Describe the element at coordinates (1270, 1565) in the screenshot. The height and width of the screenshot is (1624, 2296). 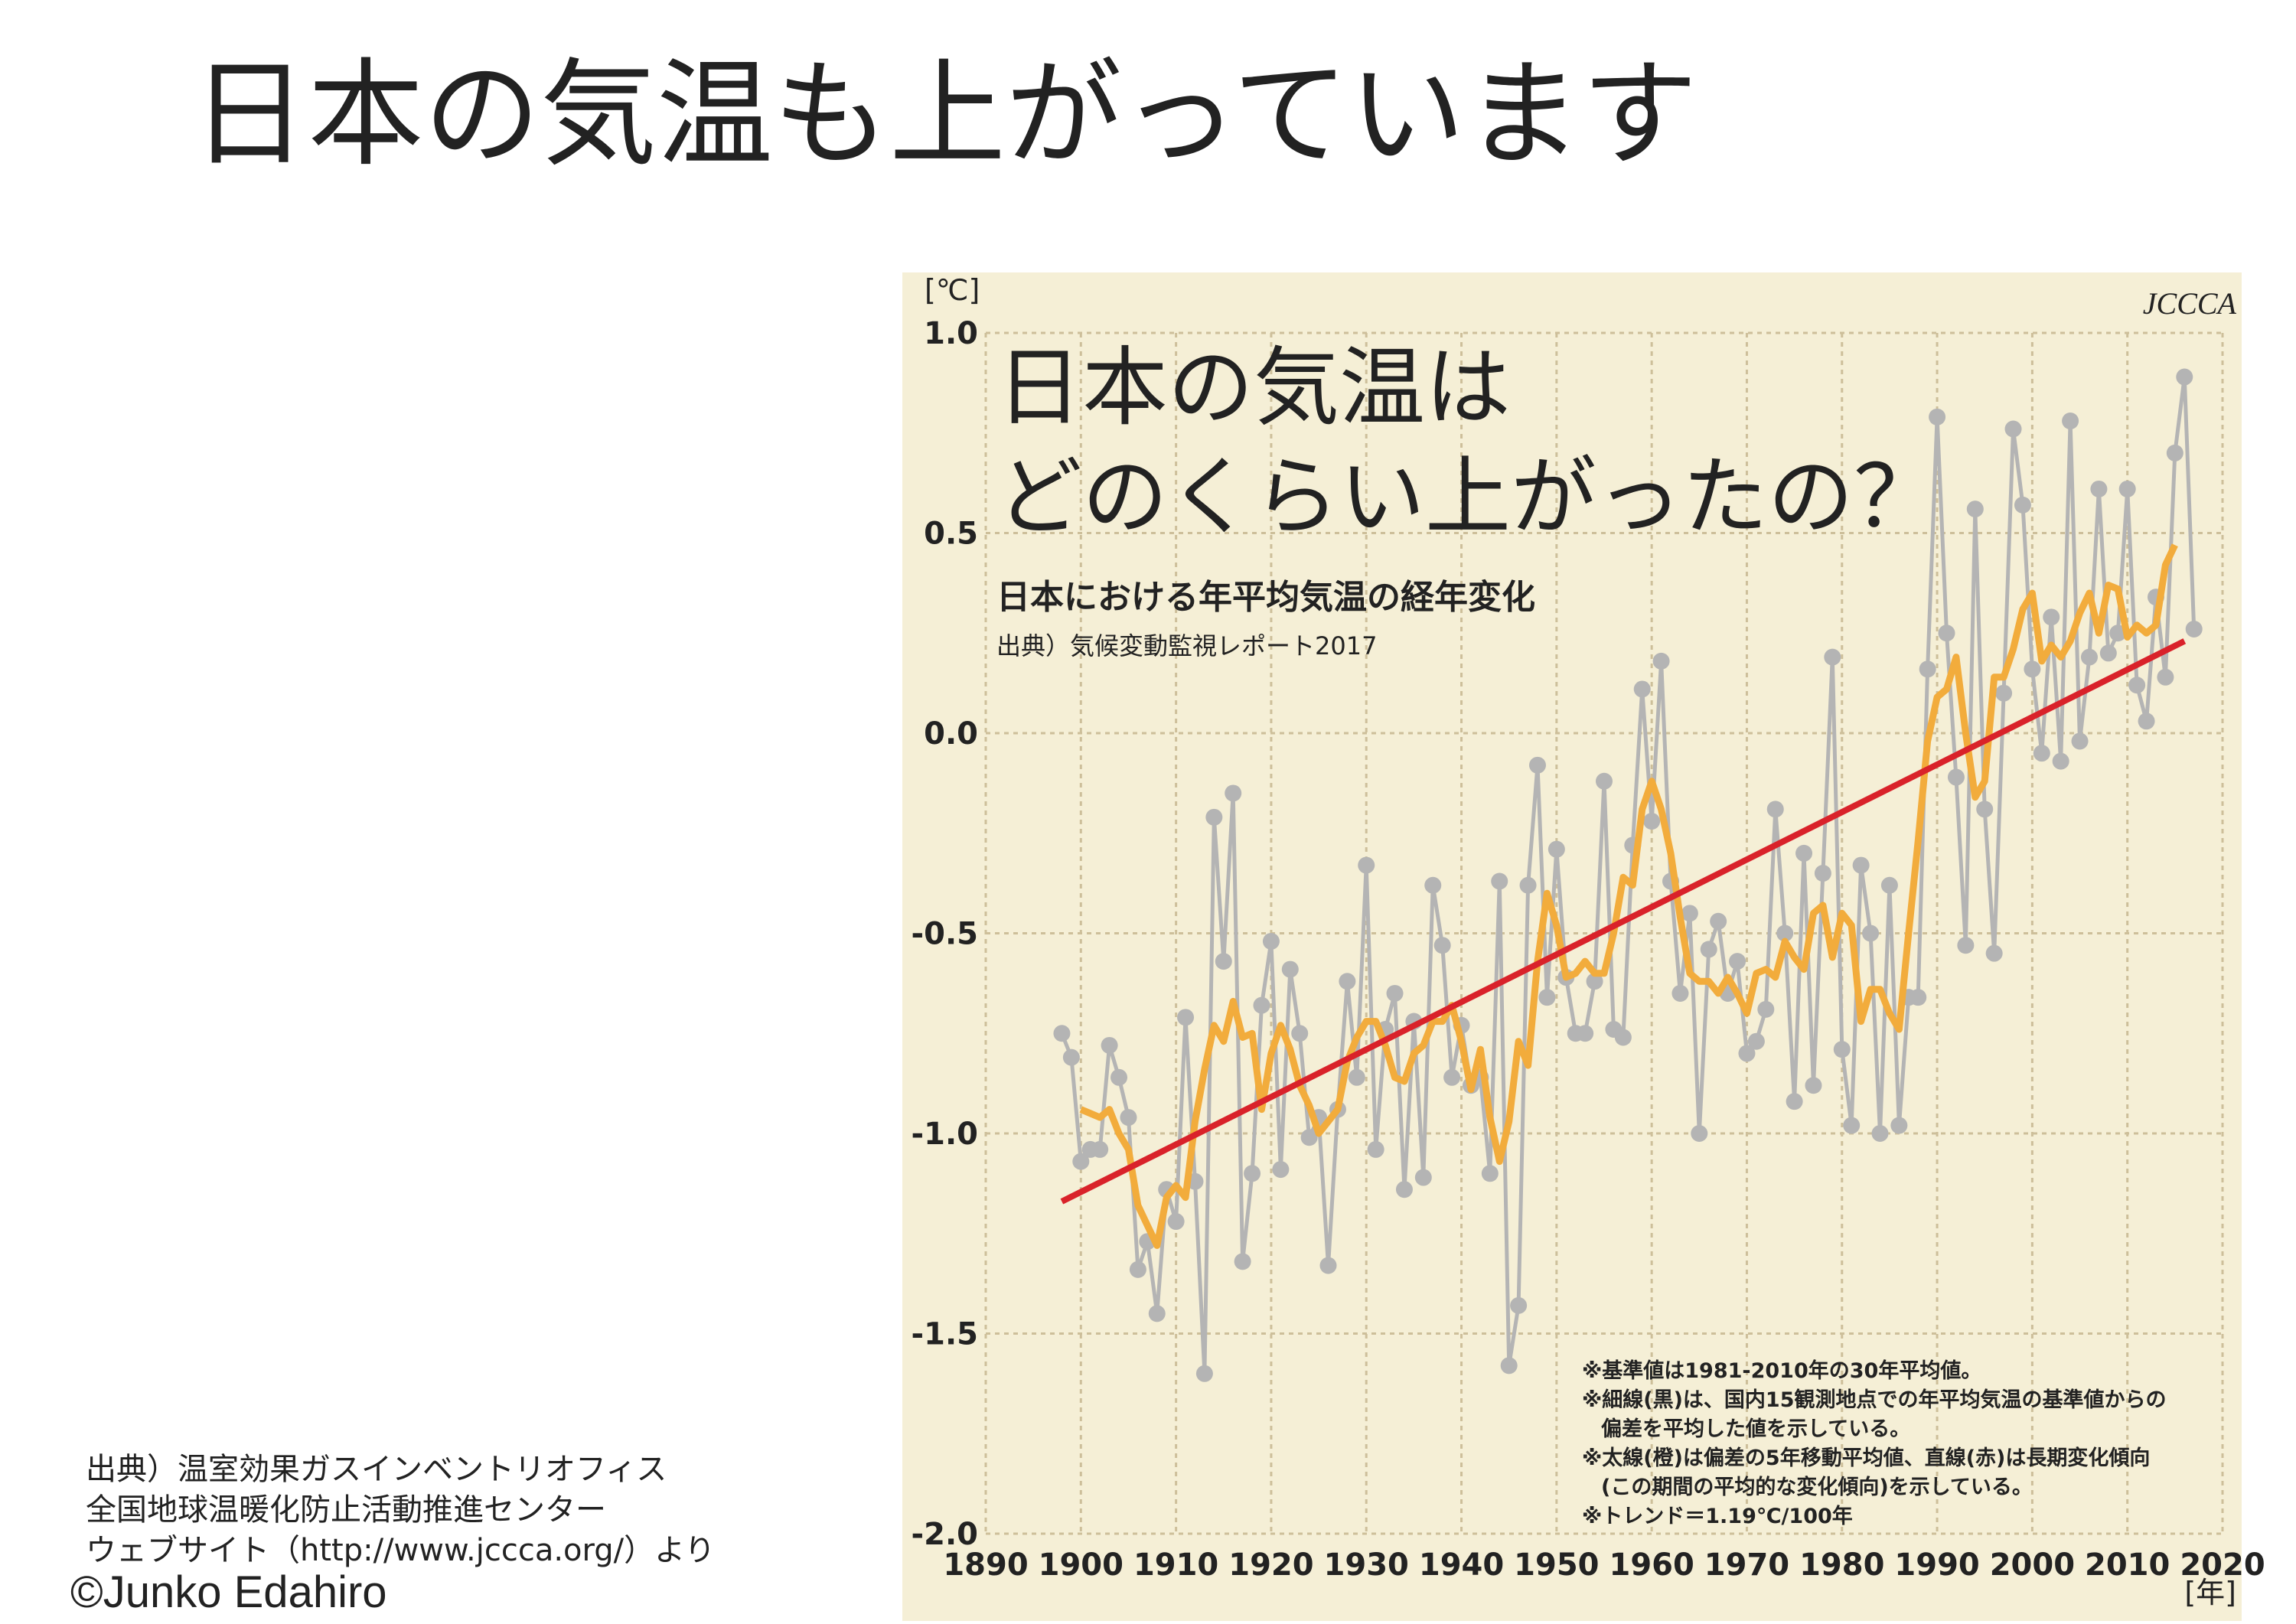
I see `x-tick-label: 1920` at that location.